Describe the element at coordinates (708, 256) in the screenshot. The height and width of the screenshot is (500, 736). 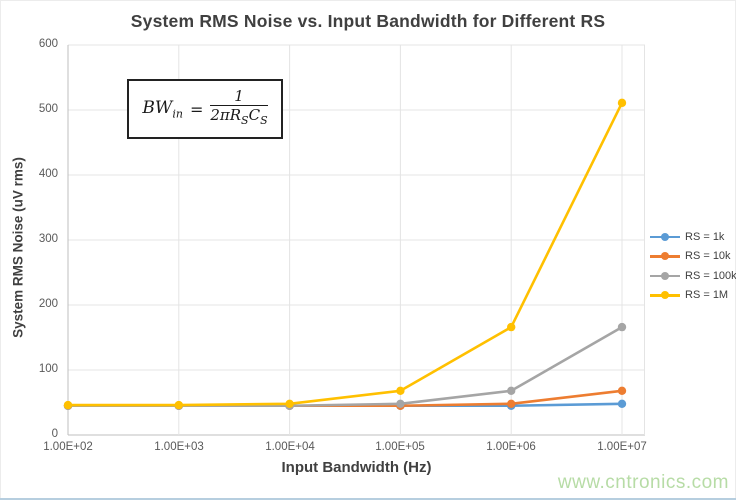
I see `legend-label-rs-10k: RS = 10k` at that location.